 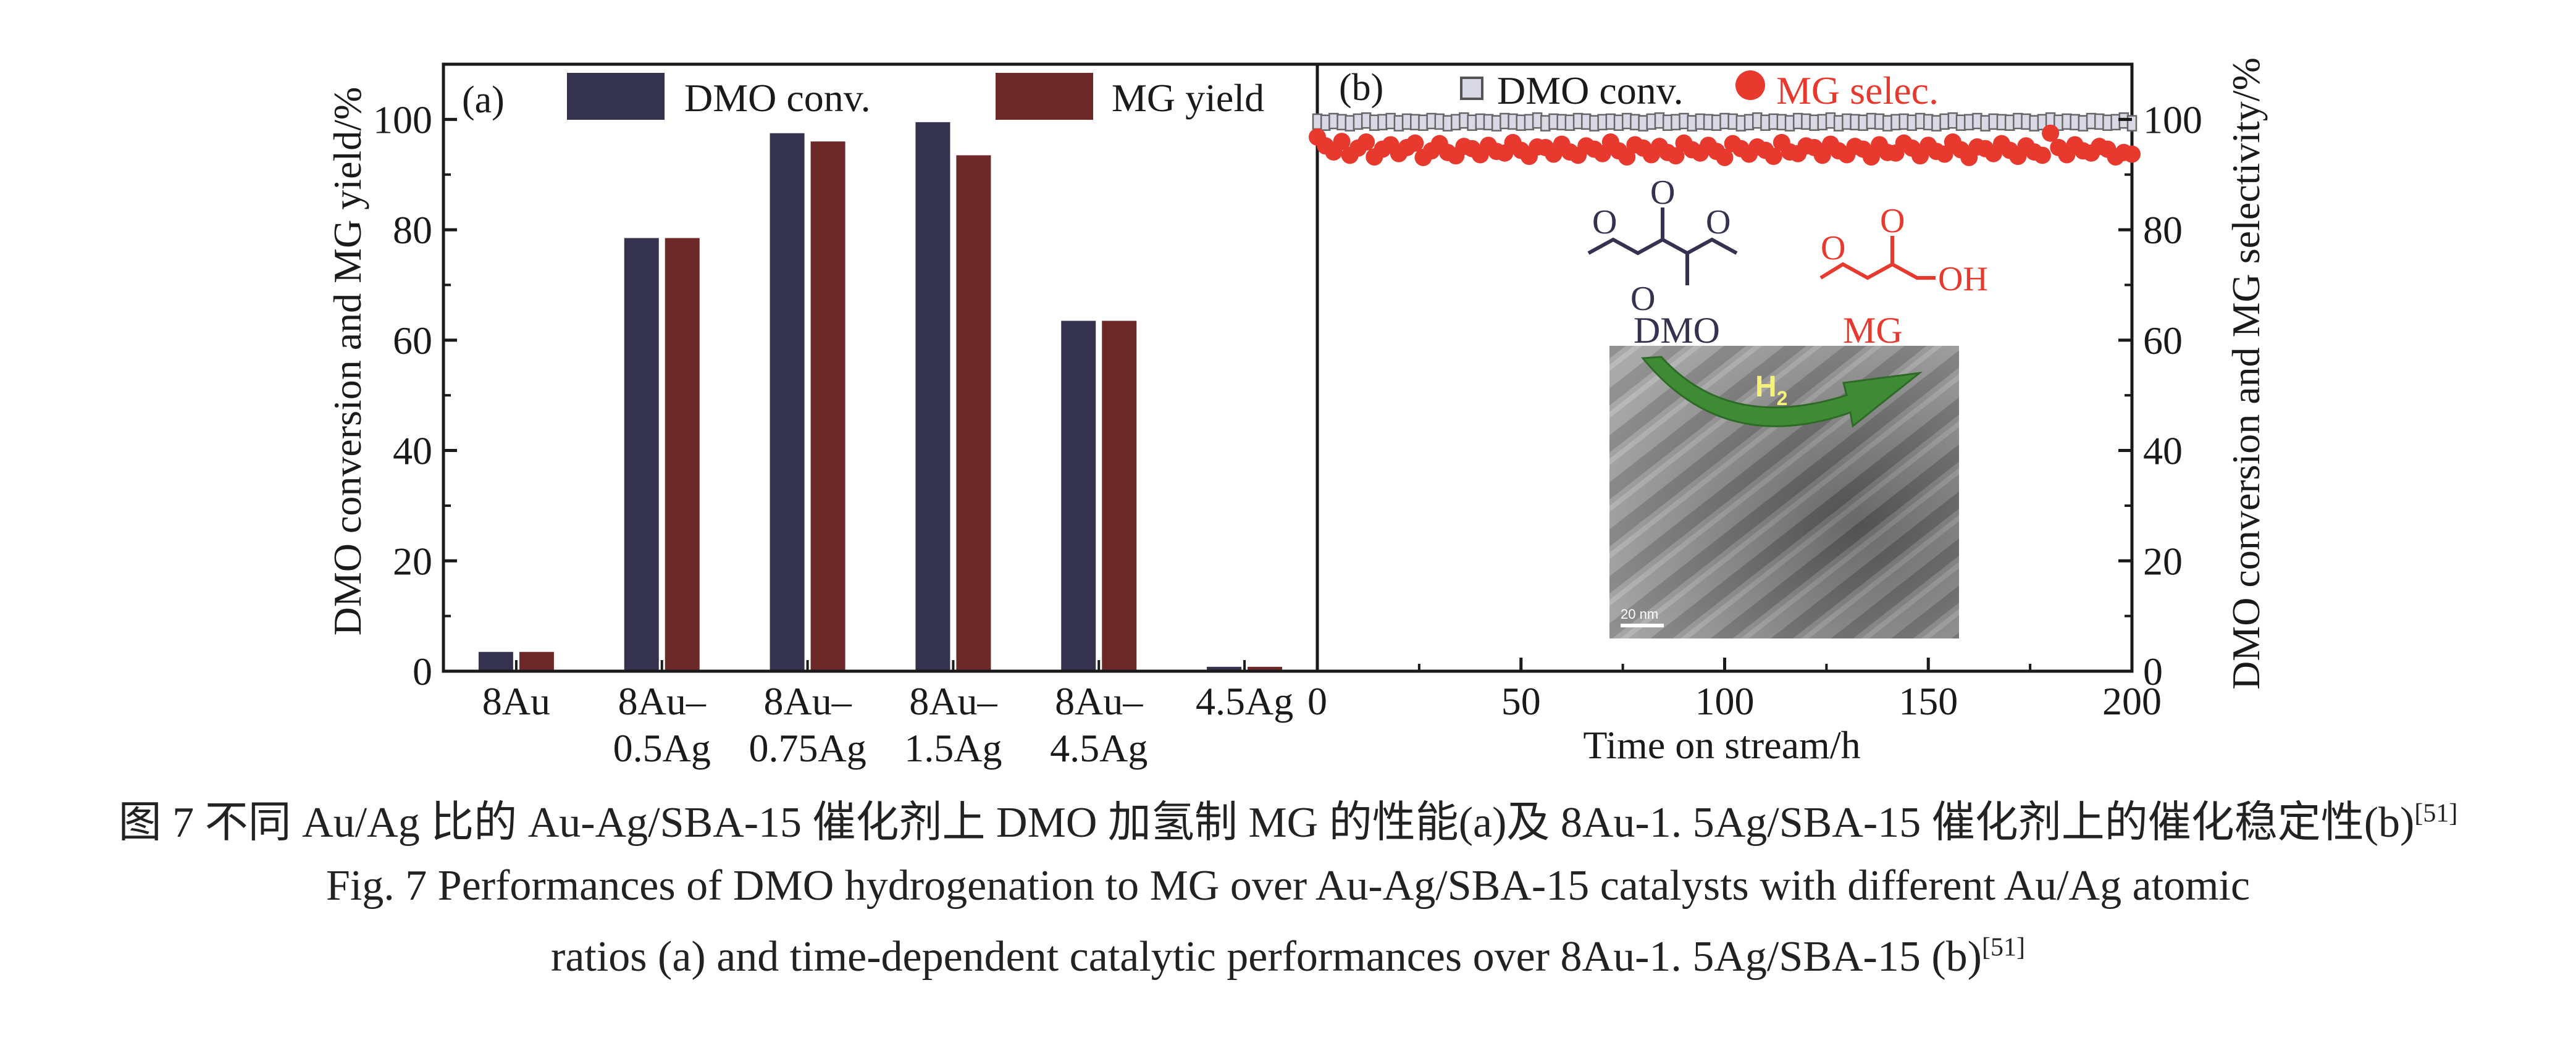 I want to click on y-tick-label: 40, so click(x=412, y=451).